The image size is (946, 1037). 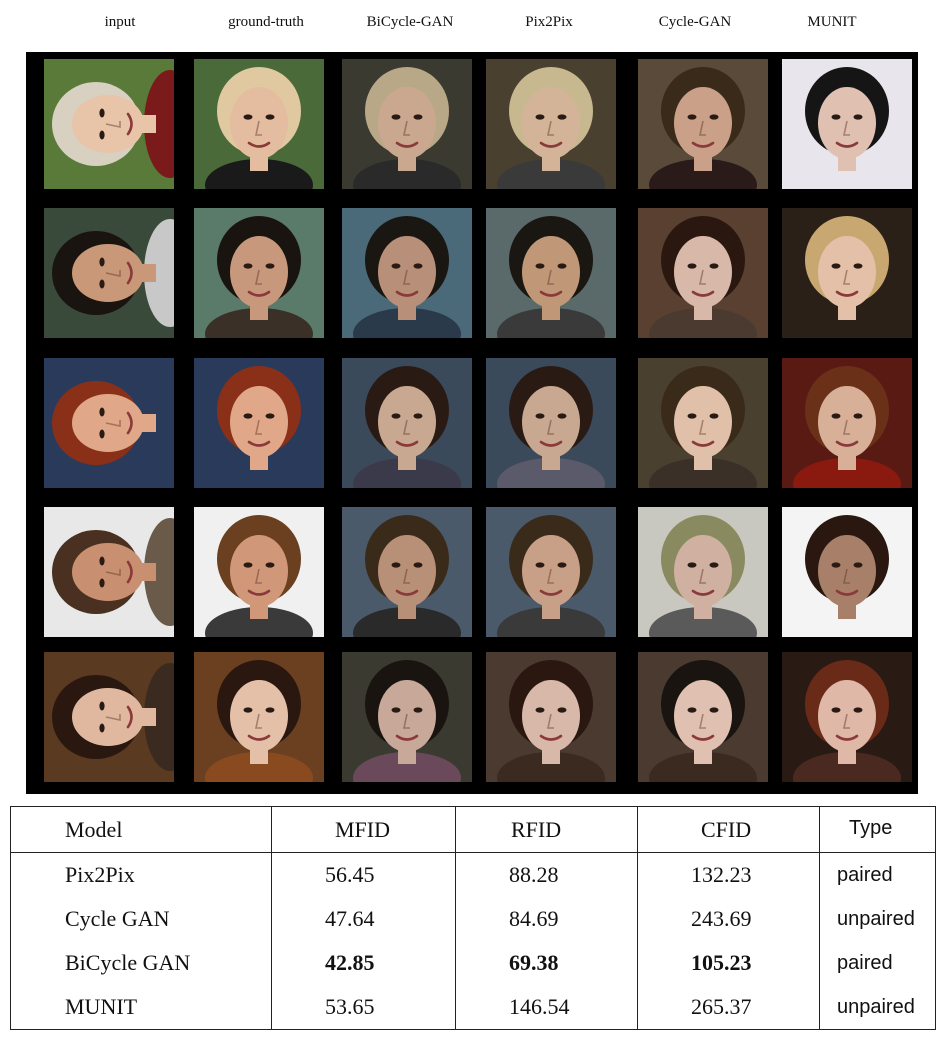 What do you see at coordinates (726, 829) in the screenshot?
I see `header-cfid: CFID` at bounding box center [726, 829].